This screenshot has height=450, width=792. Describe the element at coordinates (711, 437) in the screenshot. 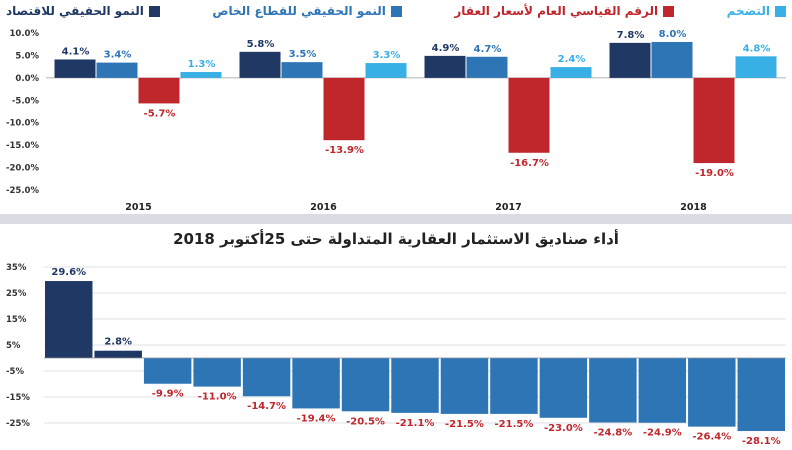

I see `bottom-bar-value-label: -26.4%` at that location.